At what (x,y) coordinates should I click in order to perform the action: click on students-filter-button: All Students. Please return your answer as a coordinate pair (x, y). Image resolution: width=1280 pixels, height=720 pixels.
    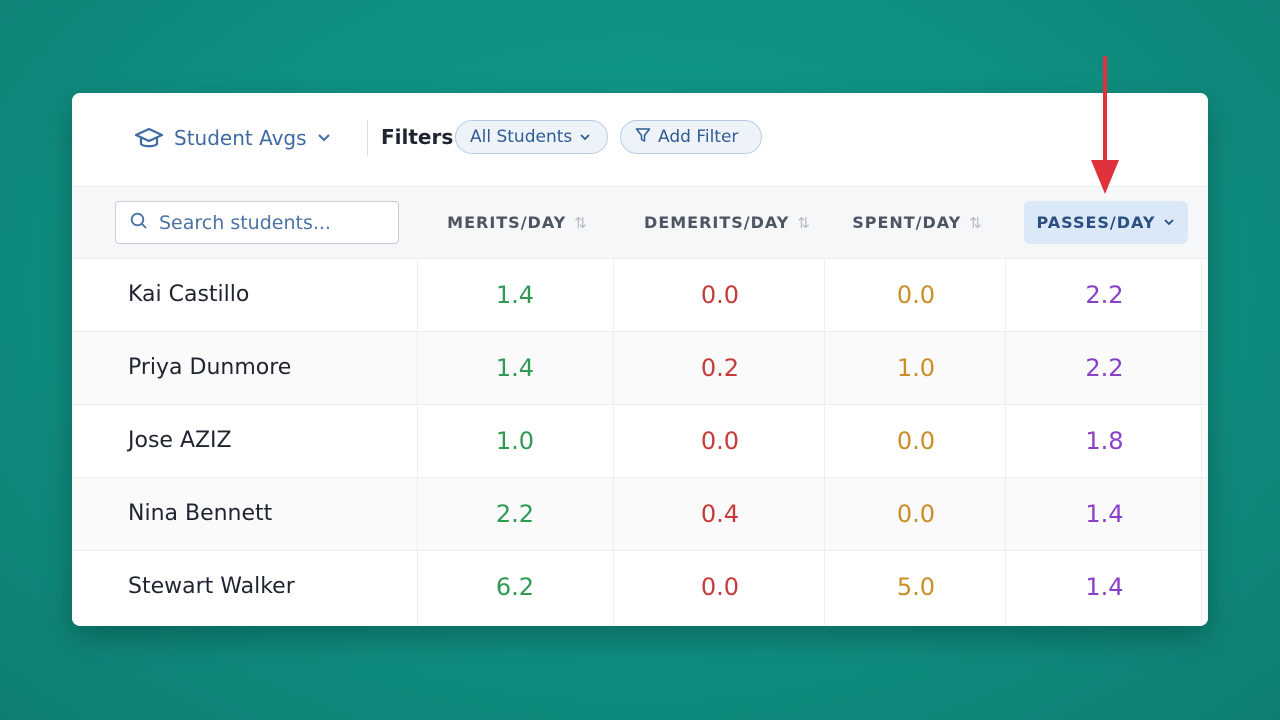
    Looking at the image, I should click on (531, 137).